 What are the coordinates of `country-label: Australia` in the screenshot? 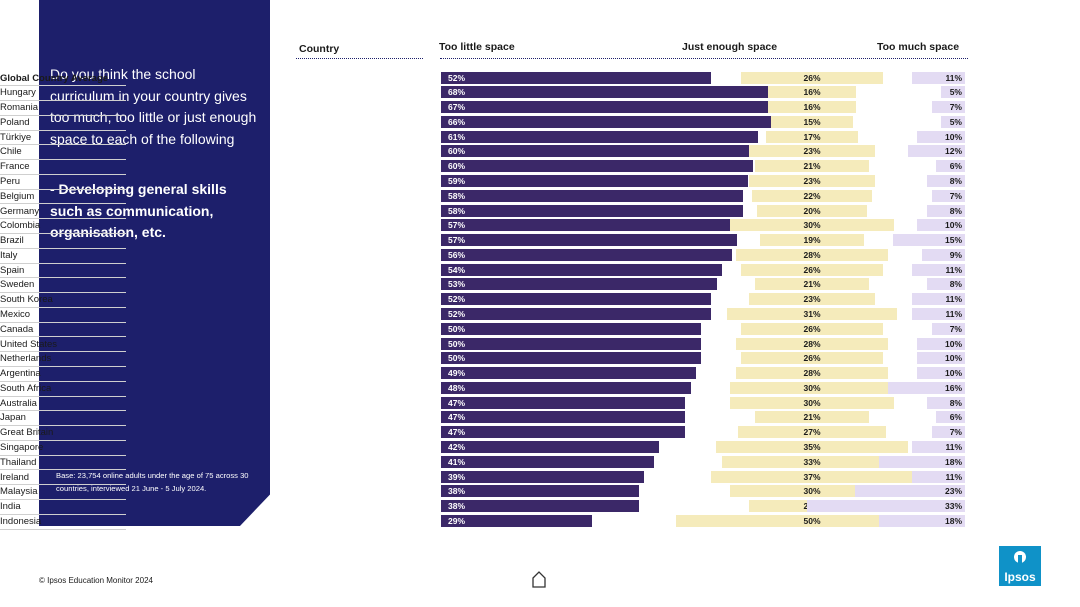 It's located at (63, 404).